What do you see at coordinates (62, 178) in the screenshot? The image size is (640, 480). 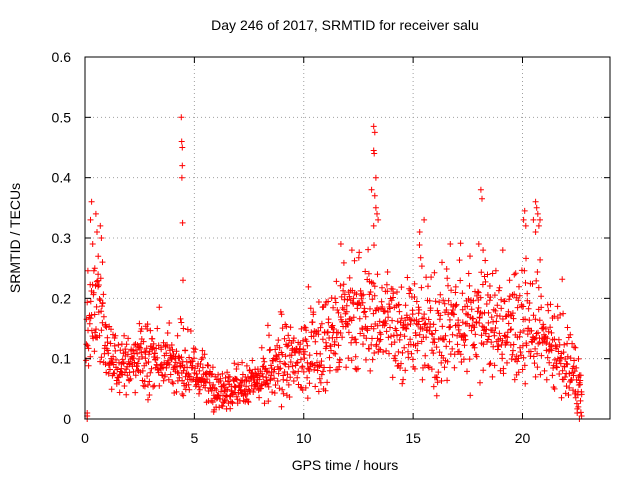 I see `y-tick-label: 0.4` at bounding box center [62, 178].